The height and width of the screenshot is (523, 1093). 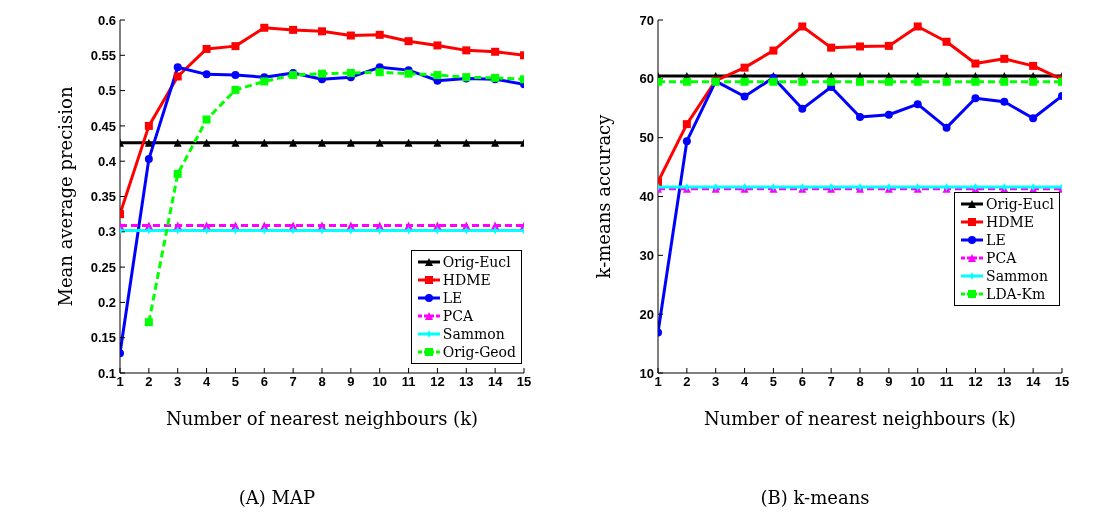 What do you see at coordinates (107, 161) in the screenshot?
I see `y-tick-label: 0.4` at bounding box center [107, 161].